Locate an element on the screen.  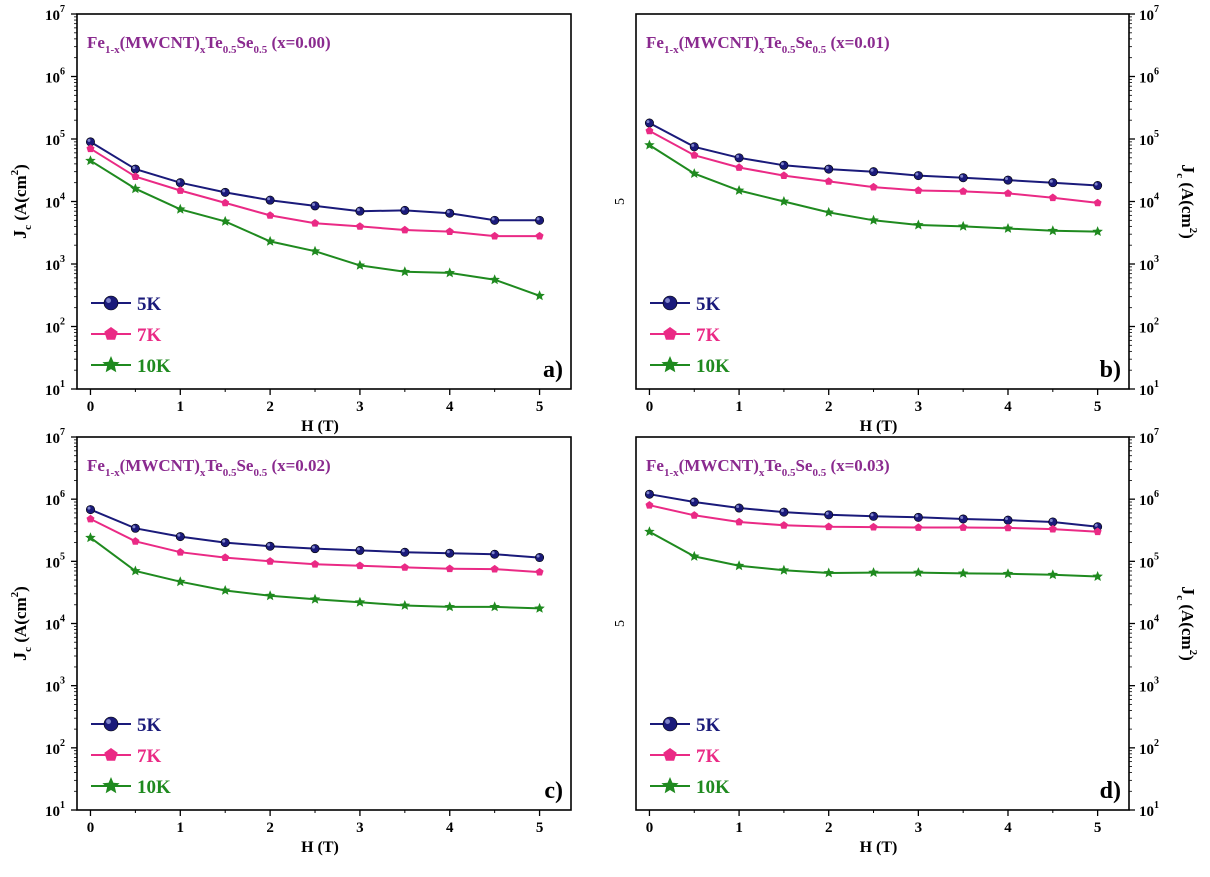
y-tick-label: 10⁶ is located at coordinates (55, 77).